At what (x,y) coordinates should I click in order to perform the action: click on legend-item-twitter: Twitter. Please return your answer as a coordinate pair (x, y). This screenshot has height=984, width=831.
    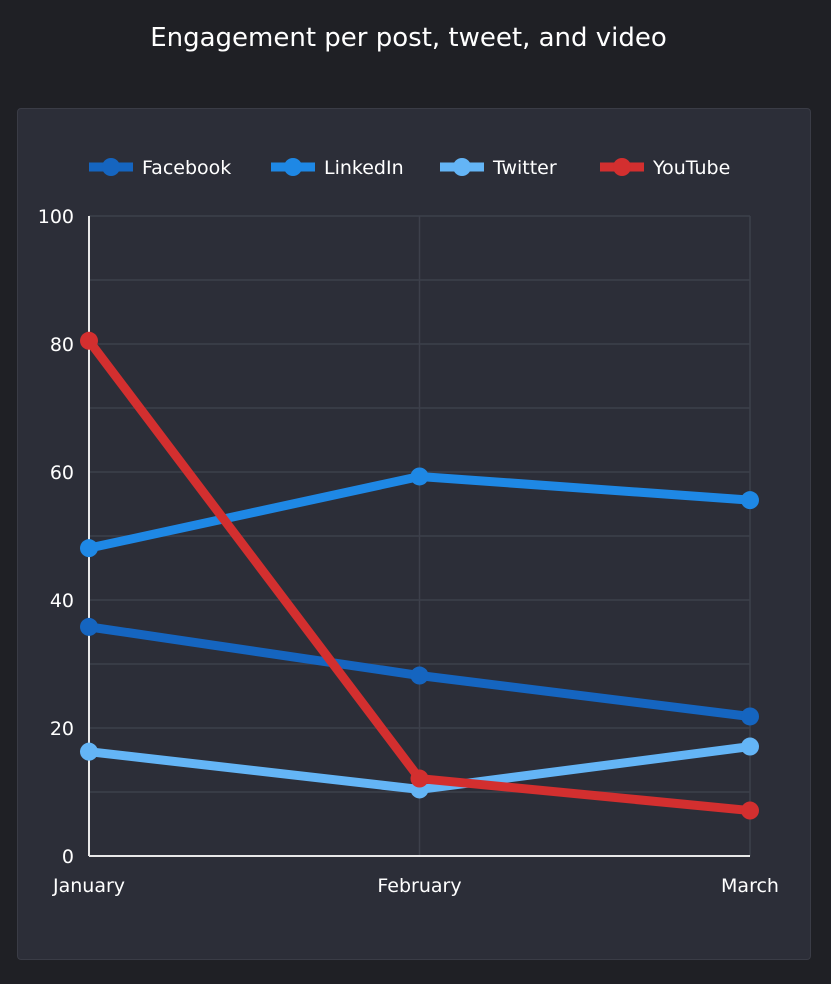
    Looking at the image, I should click on (498, 168).